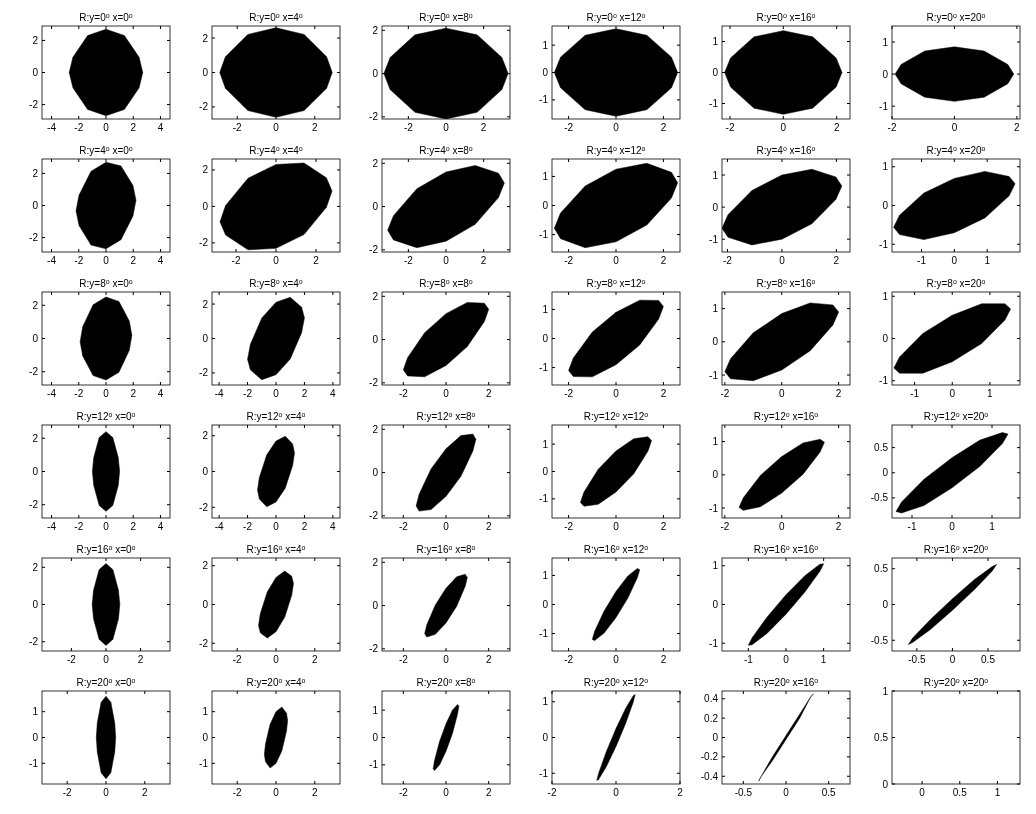  What do you see at coordinates (709, 757) in the screenshot?
I see `y-tick-label: -0.2` at bounding box center [709, 757].